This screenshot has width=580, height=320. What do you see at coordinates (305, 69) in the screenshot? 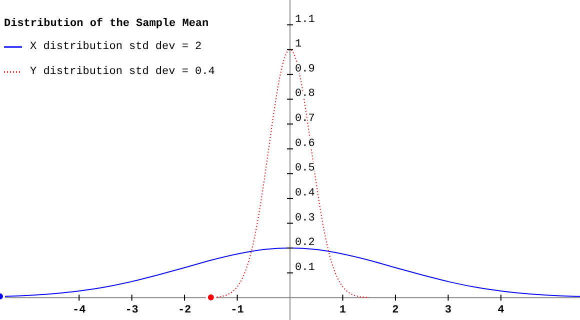
I see `y-tick-label: 0.9` at bounding box center [305, 69].